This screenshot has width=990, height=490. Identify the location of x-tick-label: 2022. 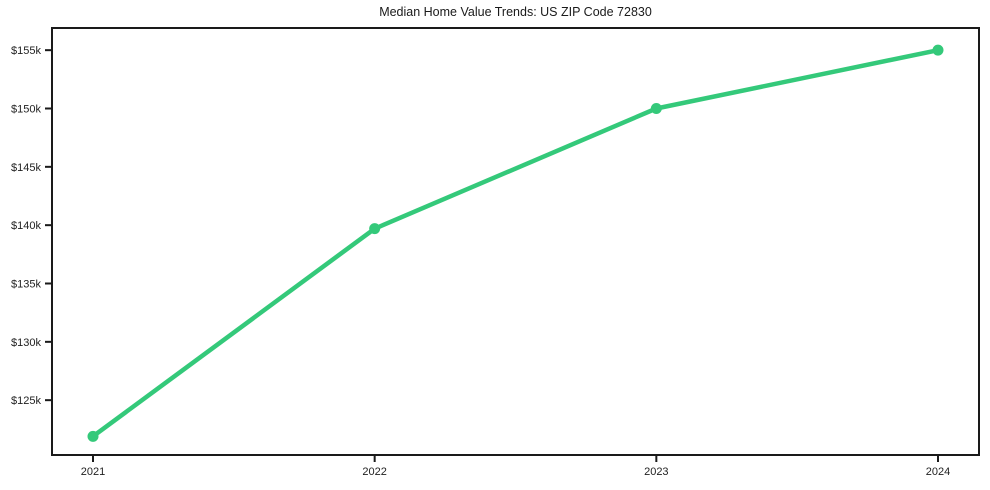
(374, 472).